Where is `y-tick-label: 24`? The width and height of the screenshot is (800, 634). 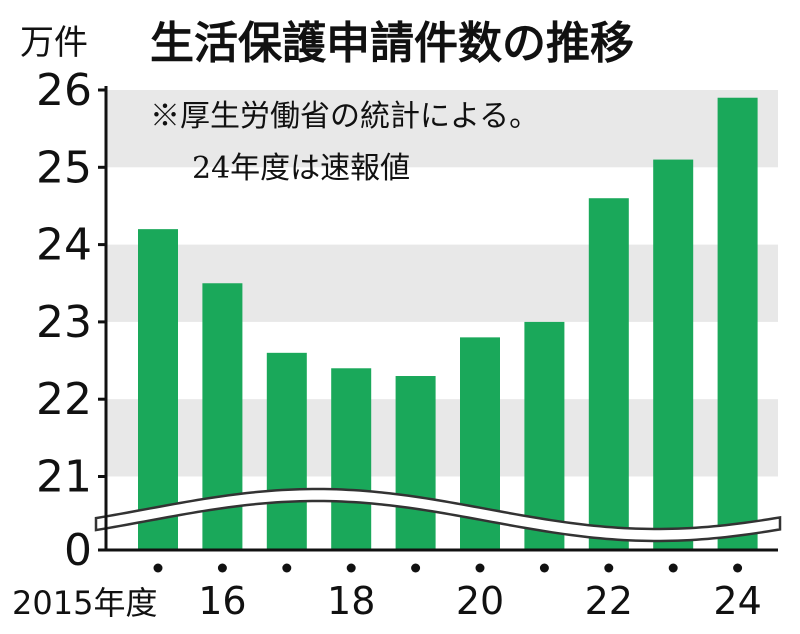 y-tick-label: 24 is located at coordinates (64, 245).